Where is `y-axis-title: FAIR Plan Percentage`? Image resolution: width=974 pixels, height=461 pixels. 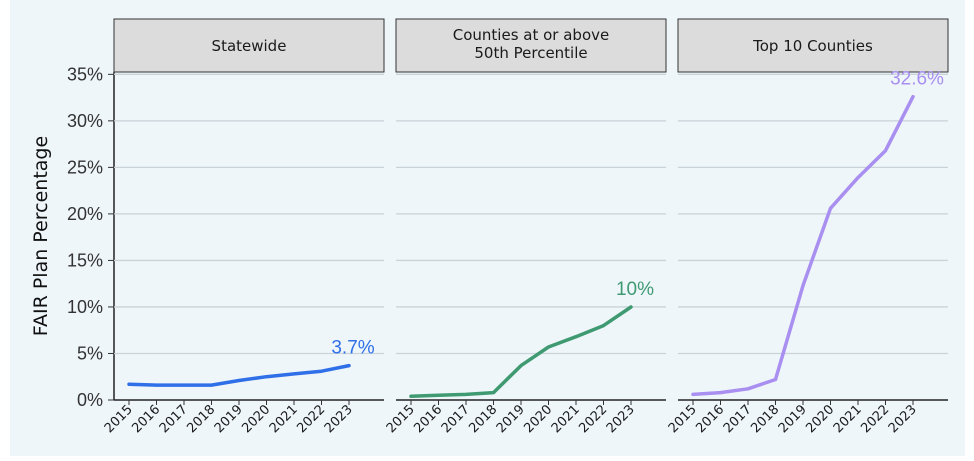
y-axis-title: FAIR Plan Percentage is located at coordinates (41, 236).